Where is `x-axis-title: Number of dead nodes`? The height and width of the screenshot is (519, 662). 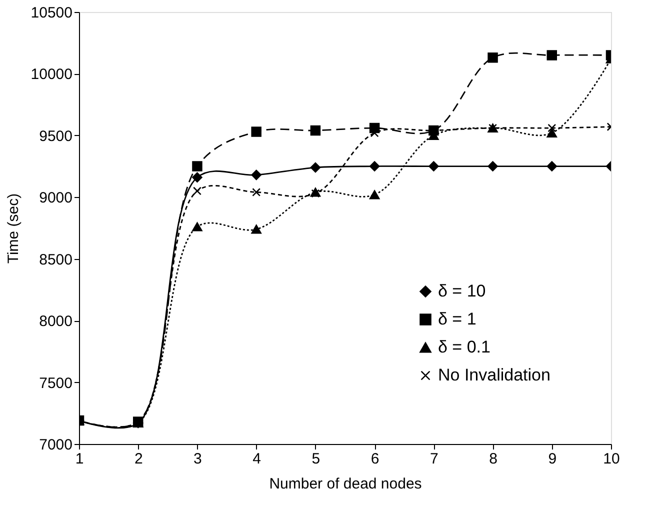
x-axis-title: Number of dead nodes is located at coordinates (345, 484).